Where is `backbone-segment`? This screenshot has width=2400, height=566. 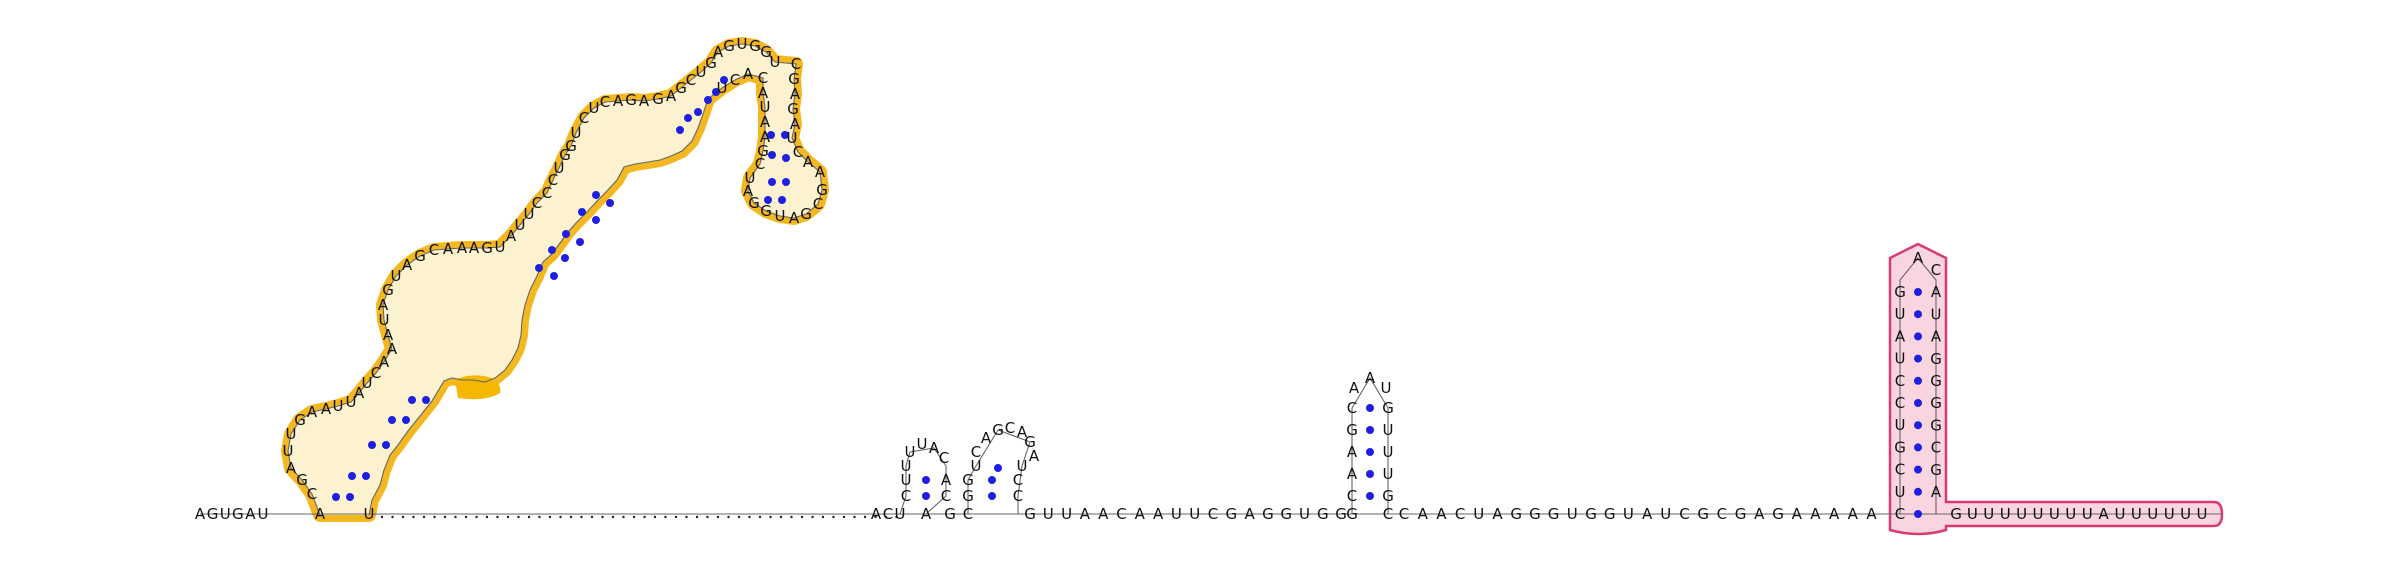
backbone-segment is located at coordinates (999, 471).